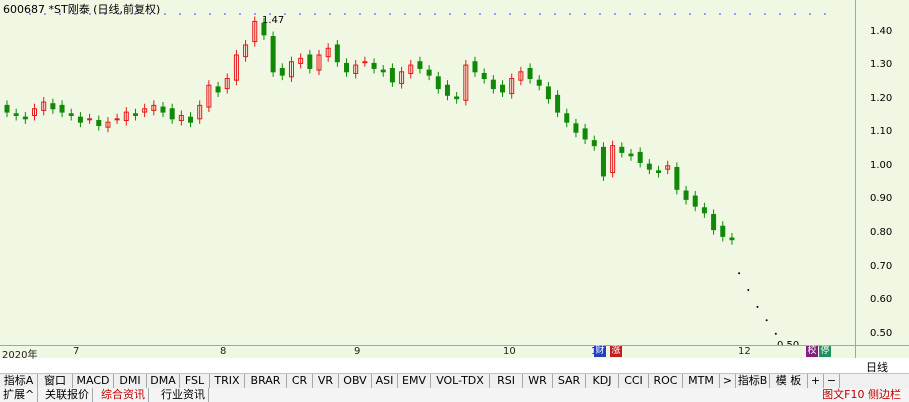 Image resolution: width=909 pixels, height=402 pixels. What do you see at coordinates (701, 381) in the screenshot?
I see `tab-20: MTM` at bounding box center [701, 381].